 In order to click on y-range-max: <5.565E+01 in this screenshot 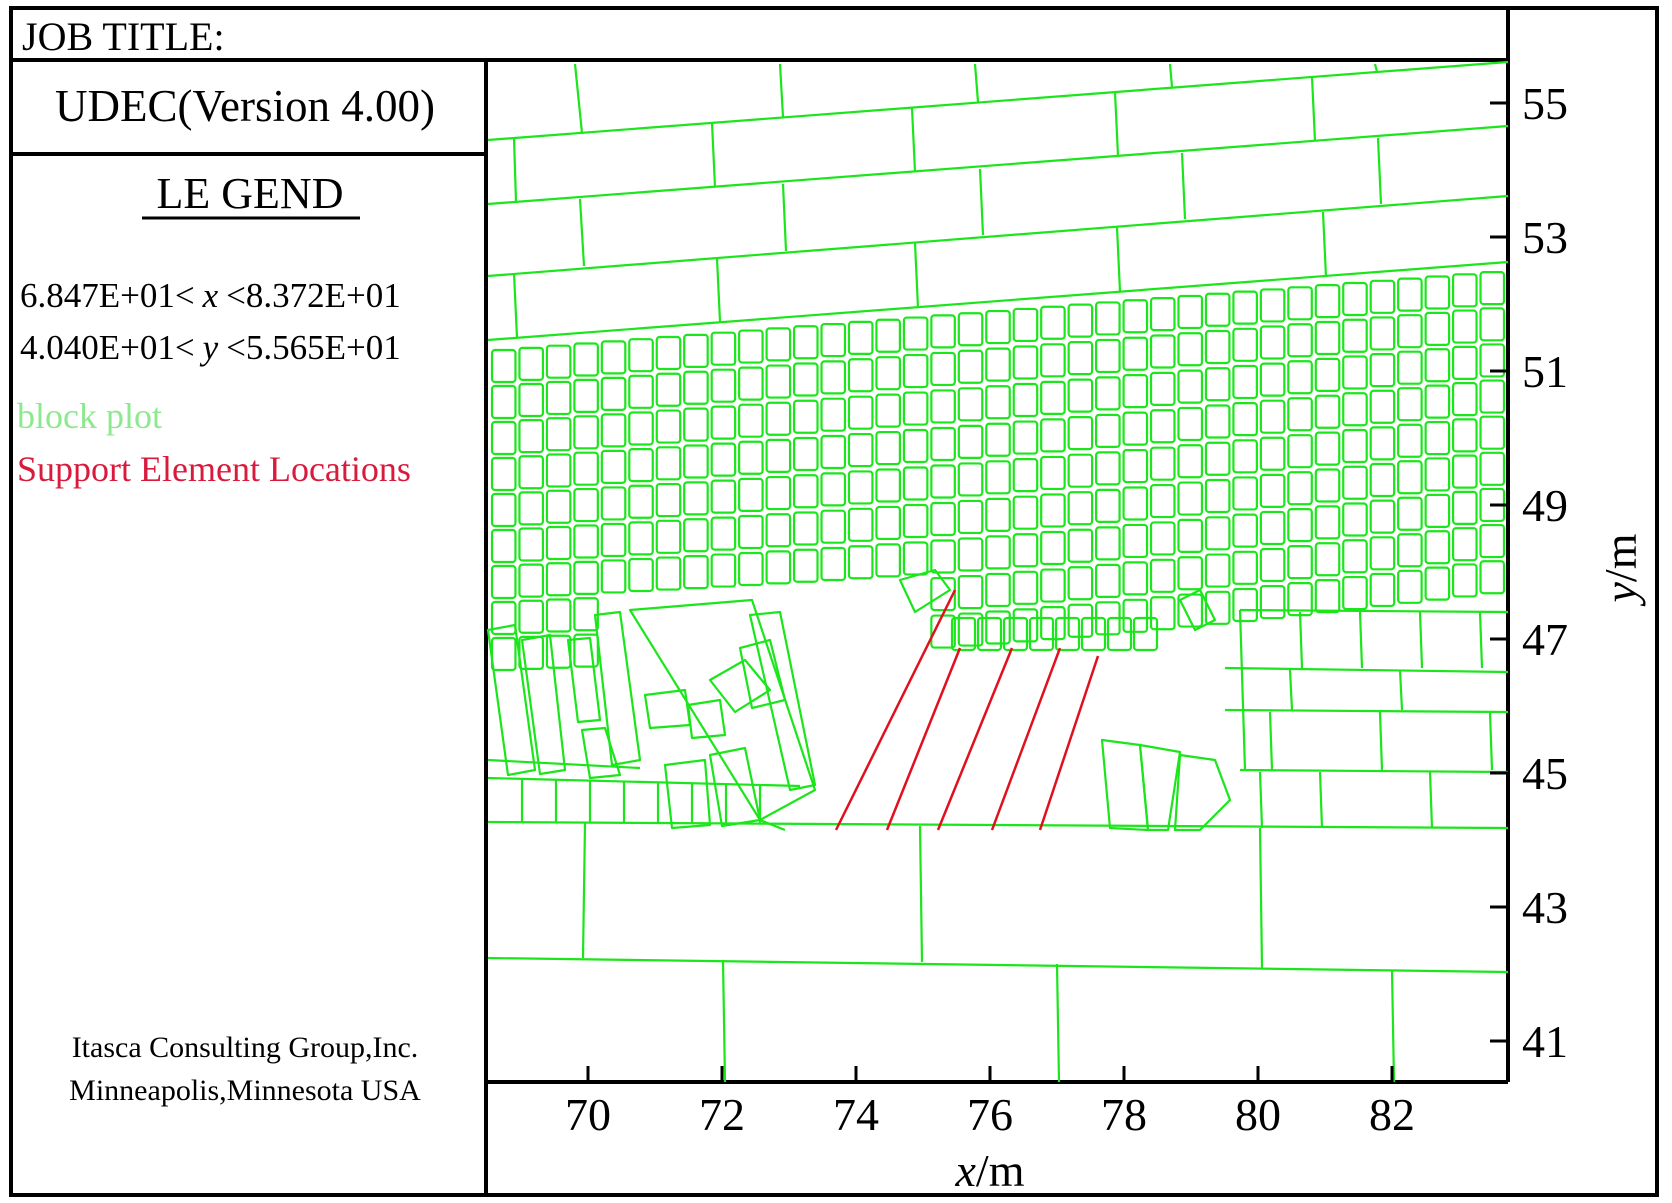, I will do `click(313, 347)`.